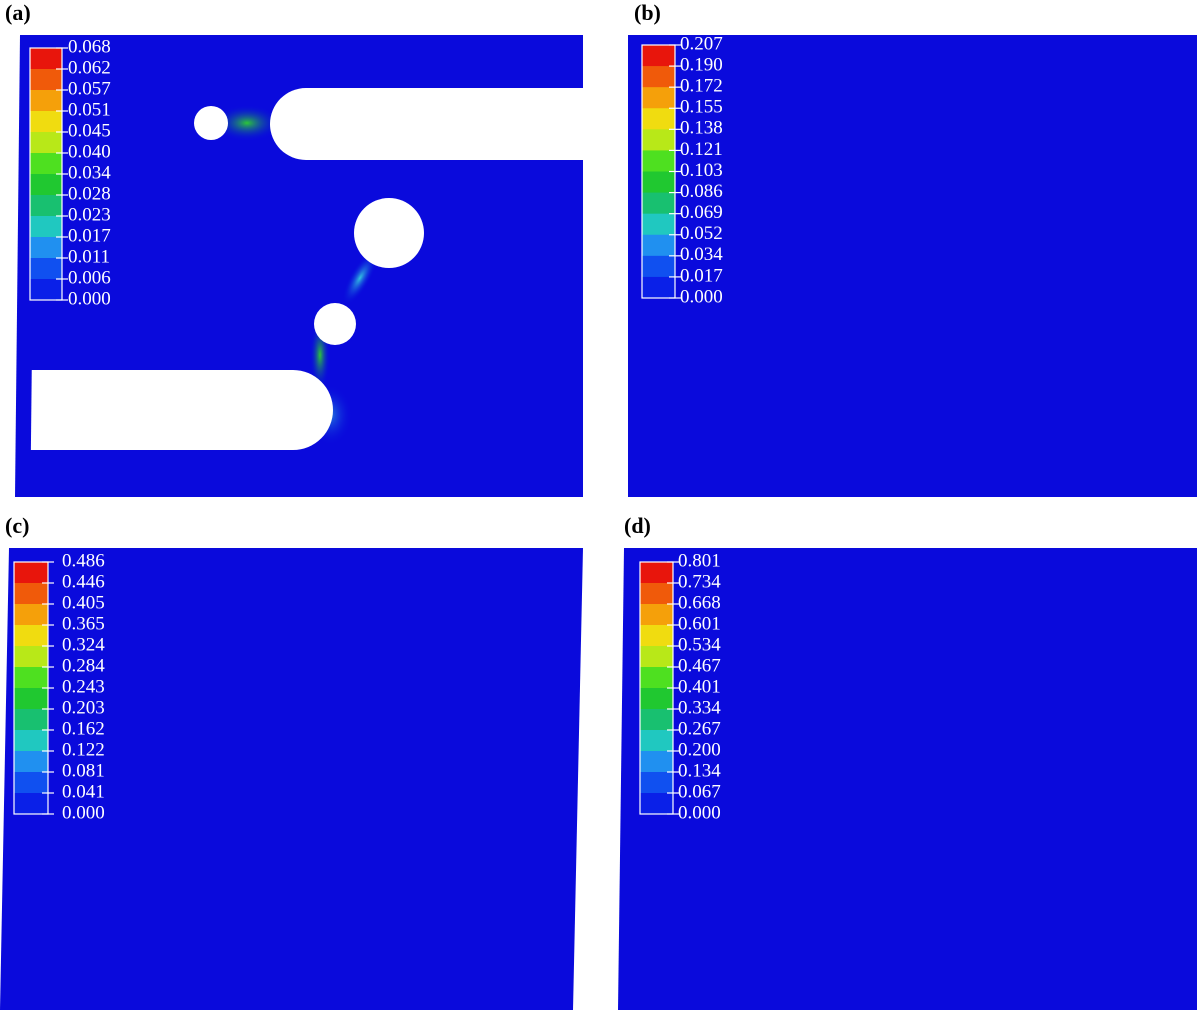 This screenshot has width=1200, height=1010. I want to click on colorbar-label: 0.068, so click(89, 46).